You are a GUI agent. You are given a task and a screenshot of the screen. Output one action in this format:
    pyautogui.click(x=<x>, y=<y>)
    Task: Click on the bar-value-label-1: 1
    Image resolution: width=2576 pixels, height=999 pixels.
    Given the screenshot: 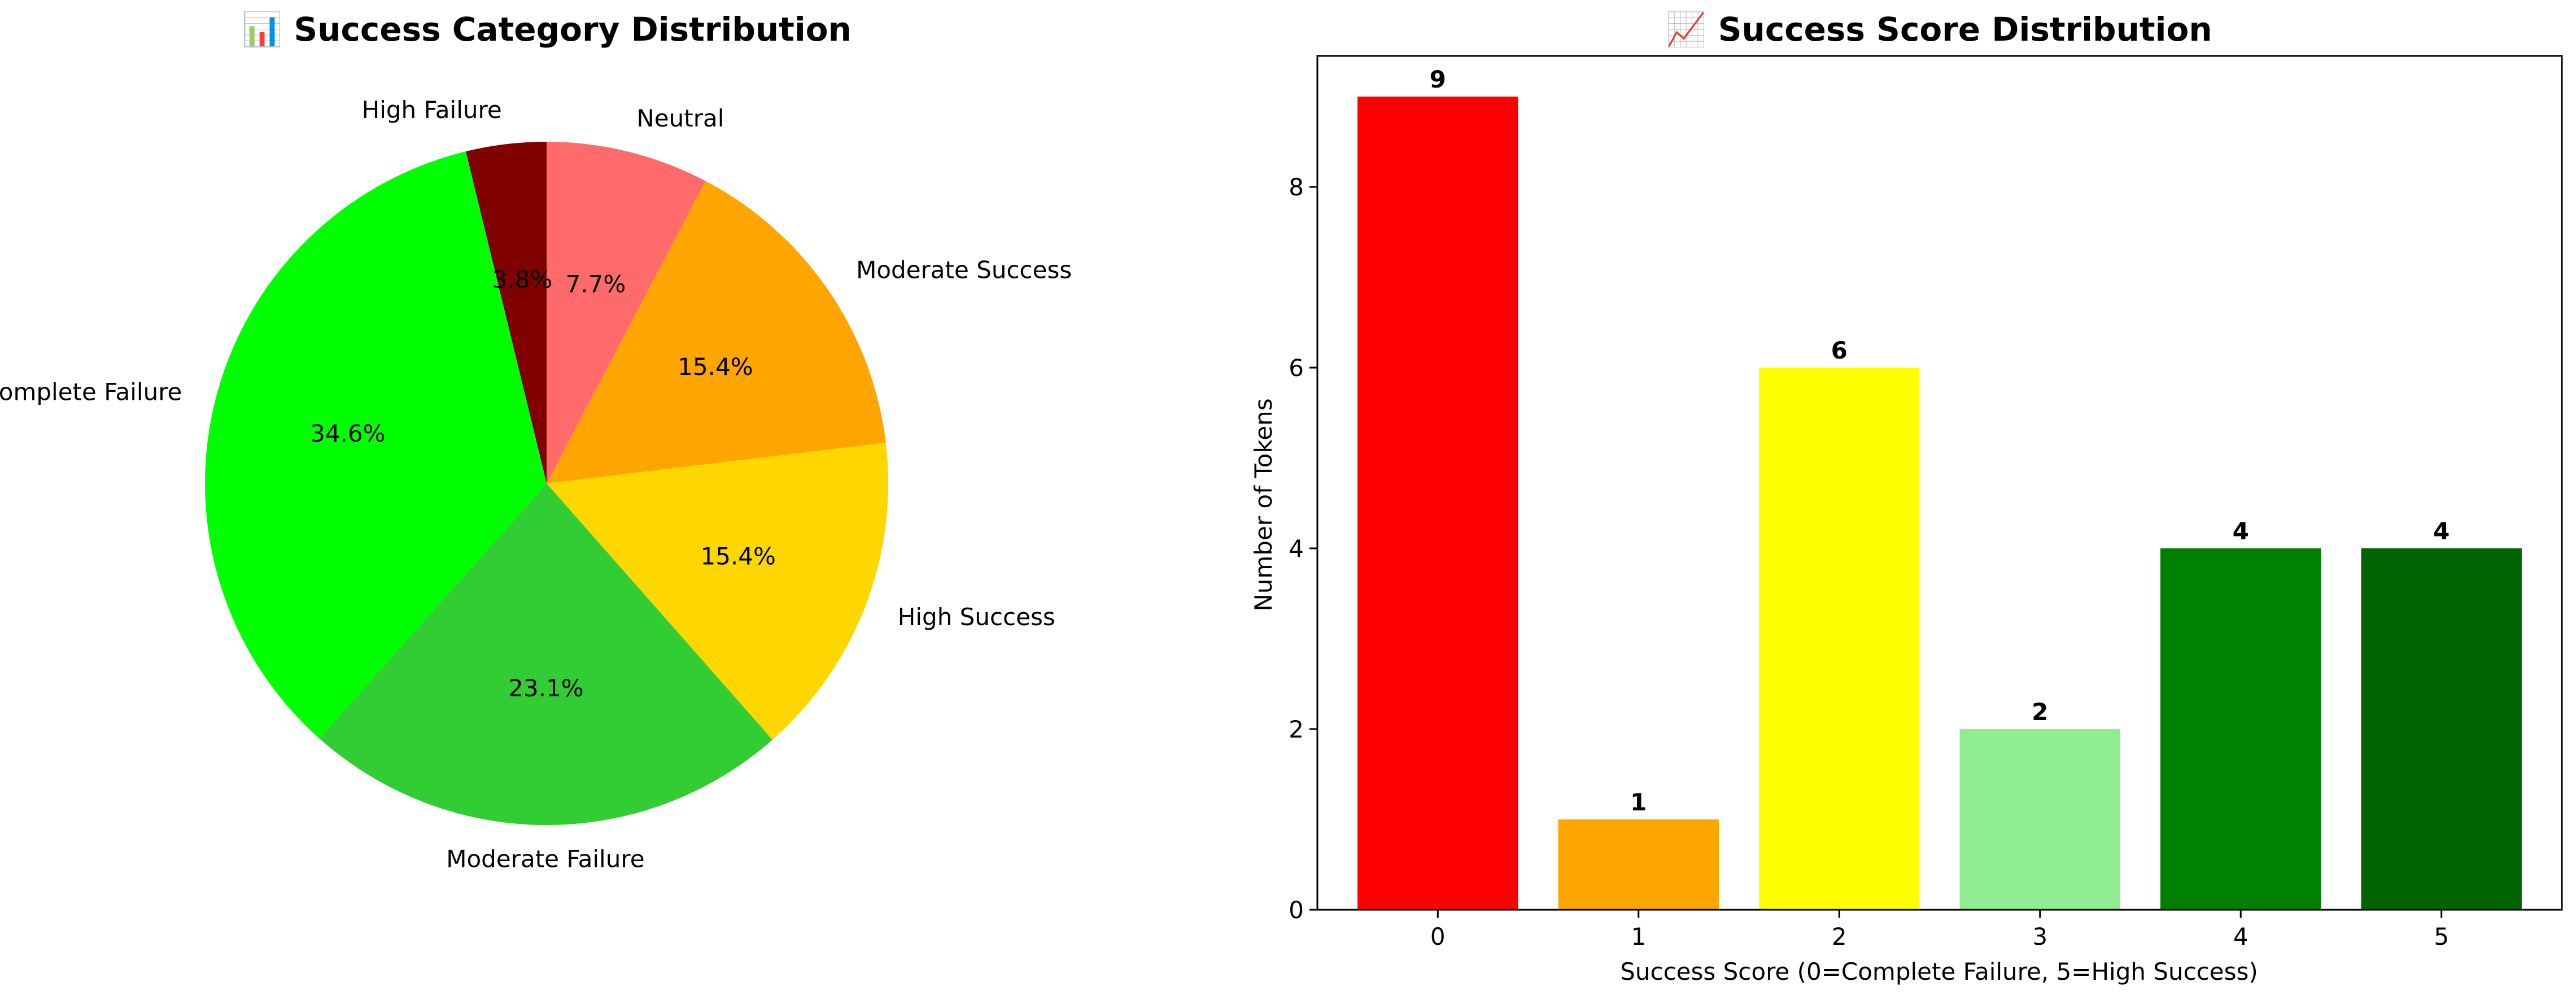 What is the action you would take?
    pyautogui.click(x=1638, y=802)
    